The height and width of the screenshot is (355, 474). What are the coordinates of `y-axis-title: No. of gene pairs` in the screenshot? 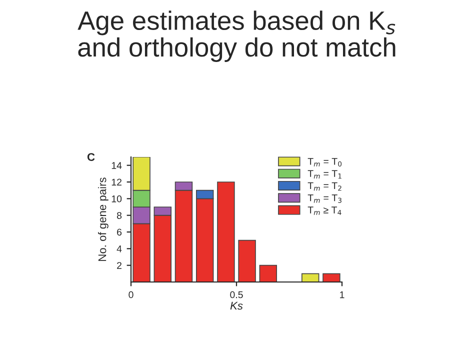 It's located at (103, 219).